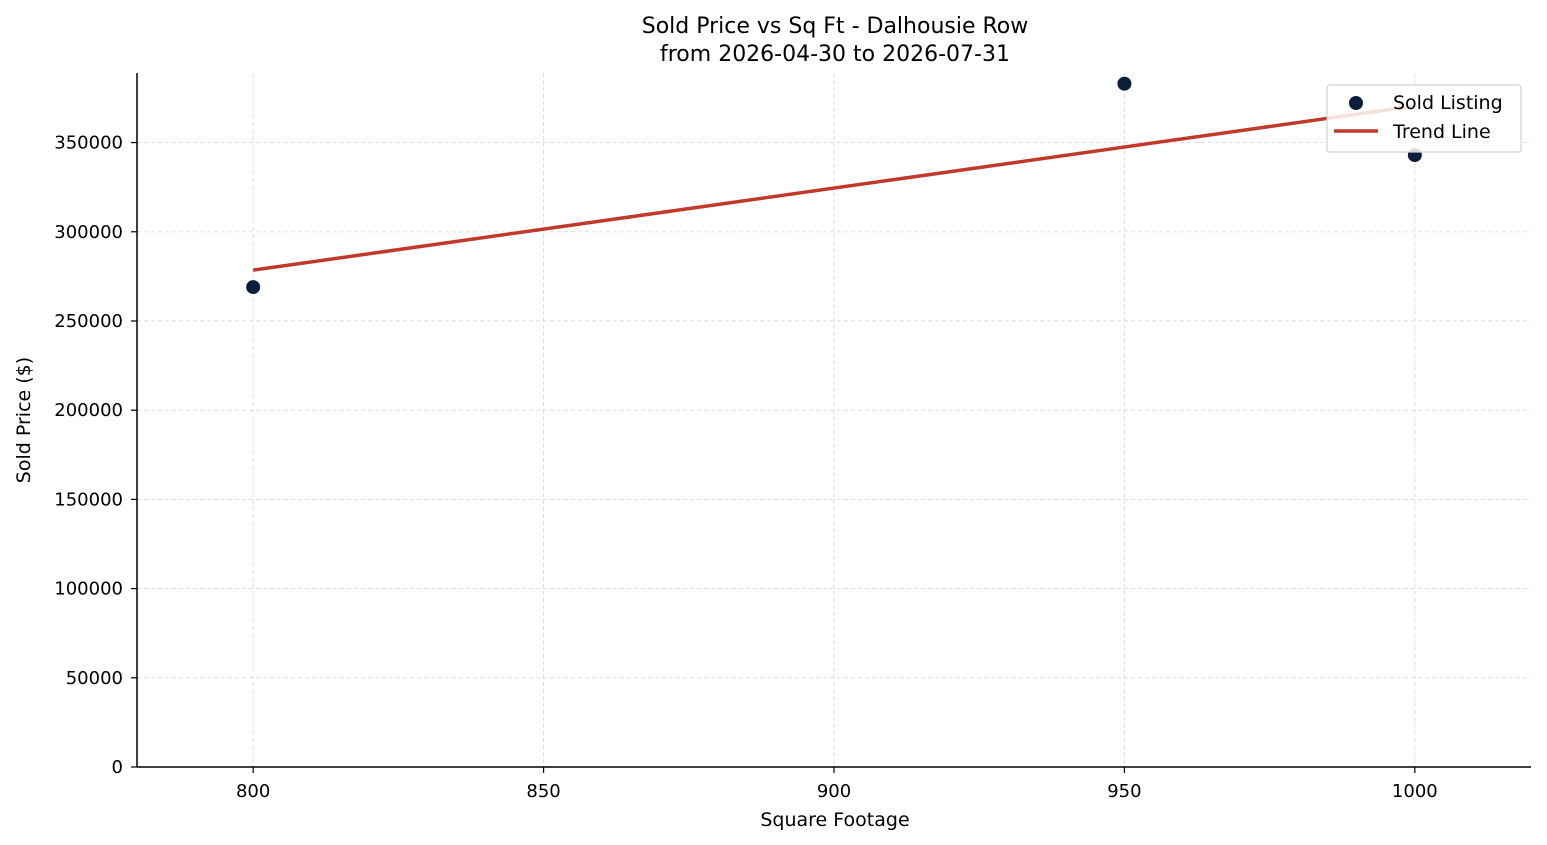  I want to click on y-axis-label: Sold Price ($), so click(24, 420).